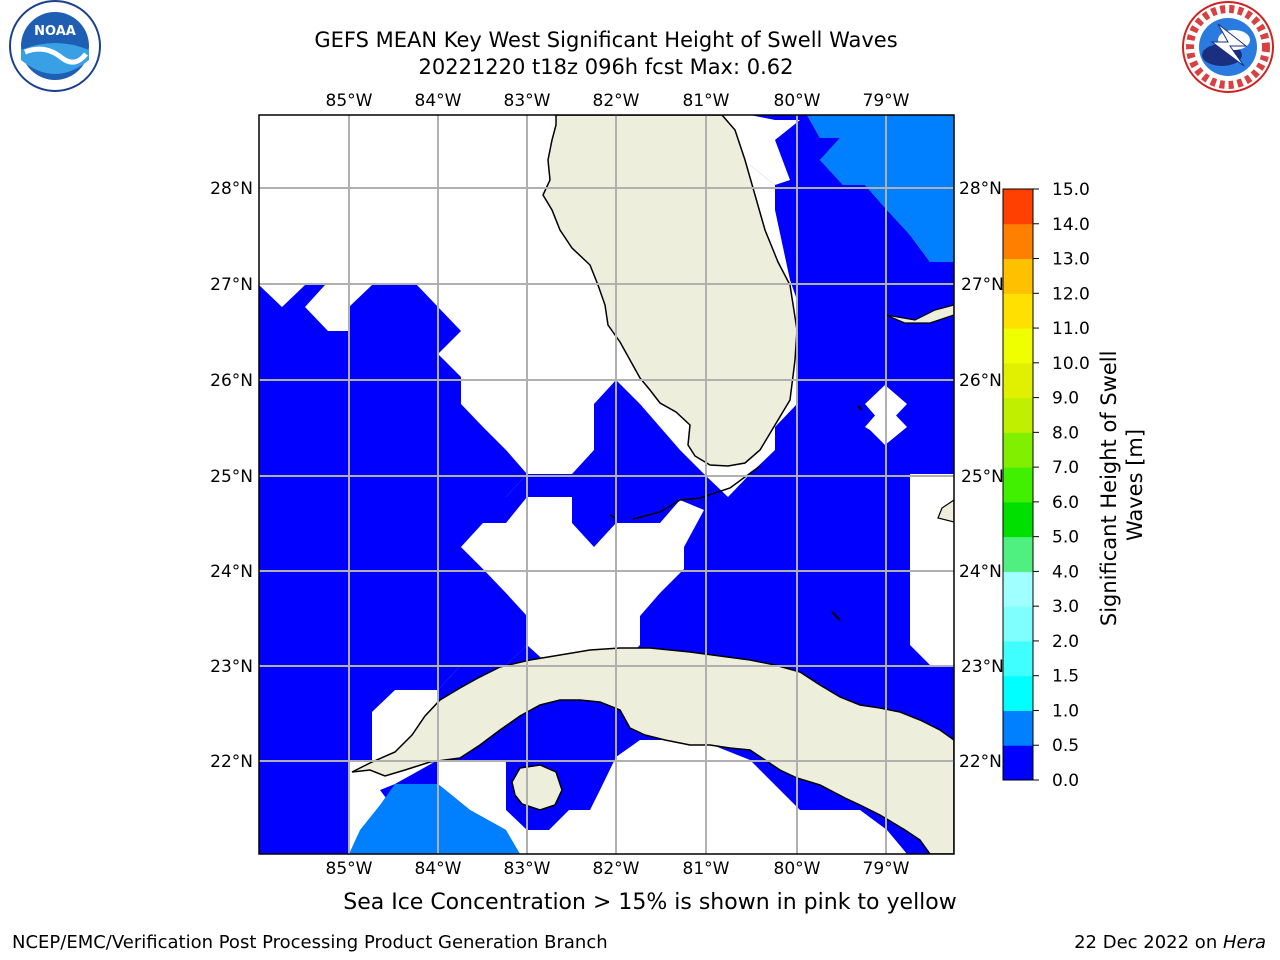 This screenshot has height=960, width=1280. What do you see at coordinates (1135, 485) in the screenshot?
I see `colorbar-label-line2: Waves [m]` at bounding box center [1135, 485].